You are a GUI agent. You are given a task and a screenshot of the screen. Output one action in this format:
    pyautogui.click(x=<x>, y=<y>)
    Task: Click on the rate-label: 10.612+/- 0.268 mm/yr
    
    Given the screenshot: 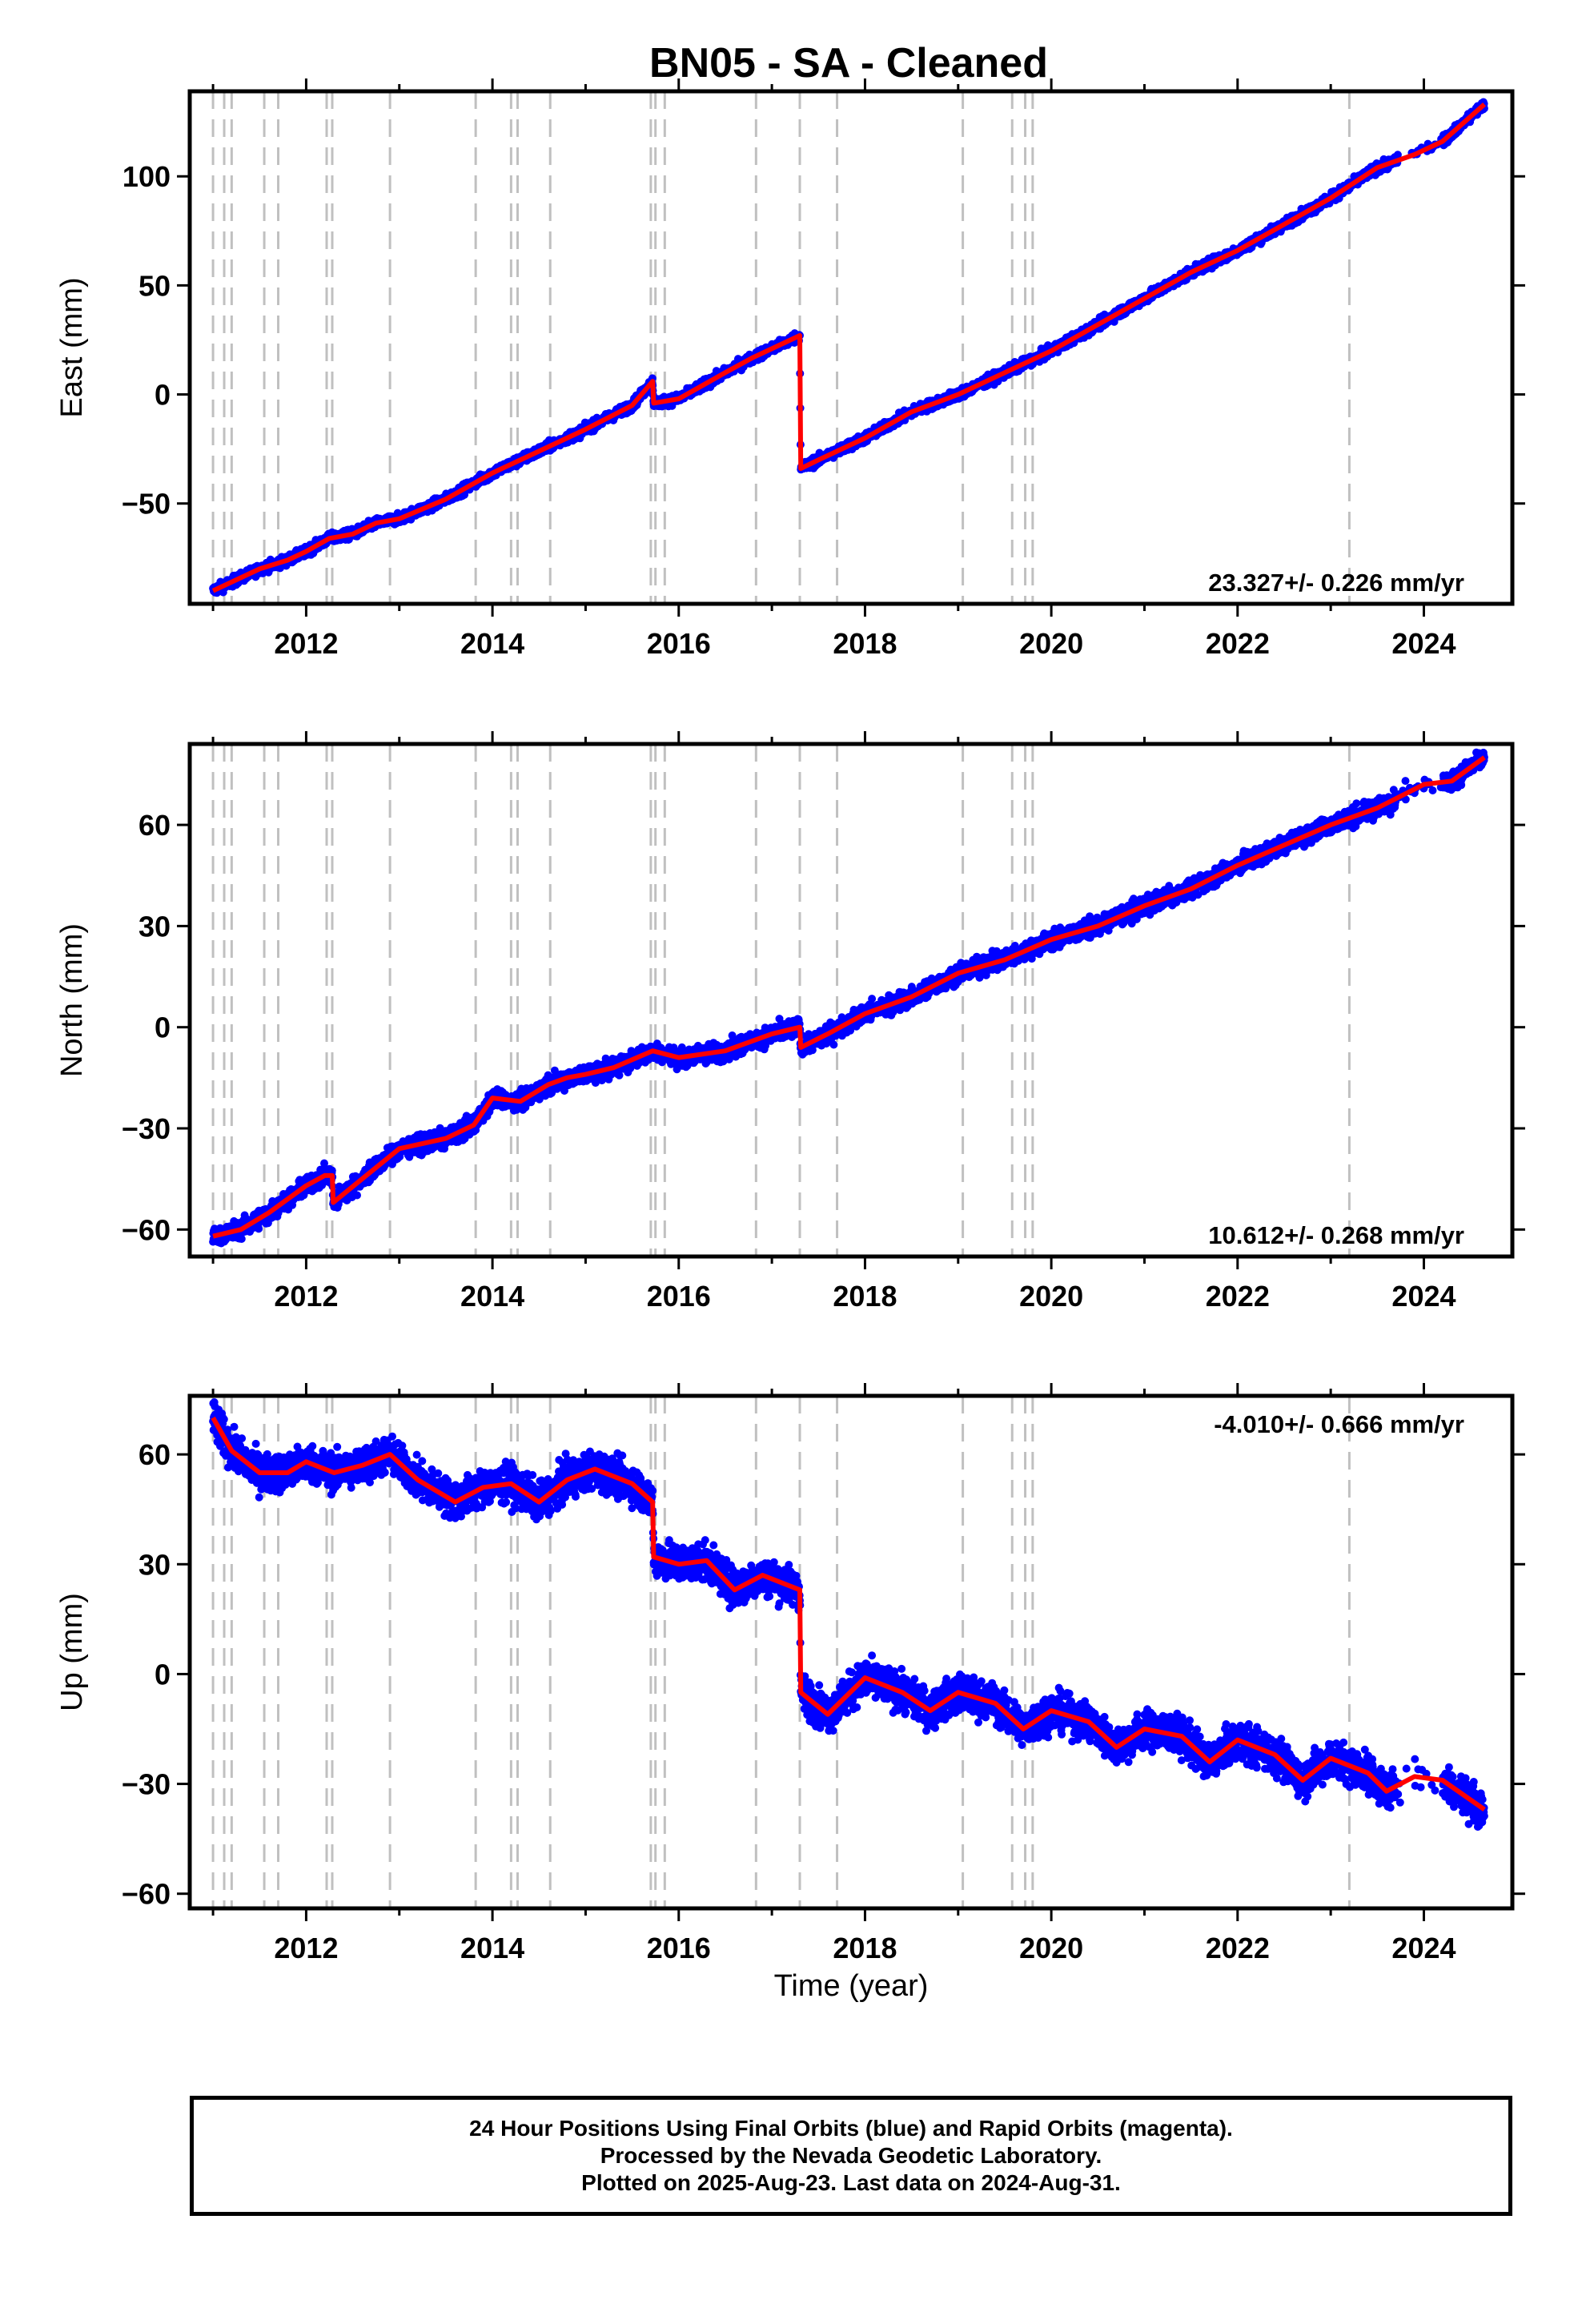 What is the action you would take?
    pyautogui.click(x=1336, y=1235)
    